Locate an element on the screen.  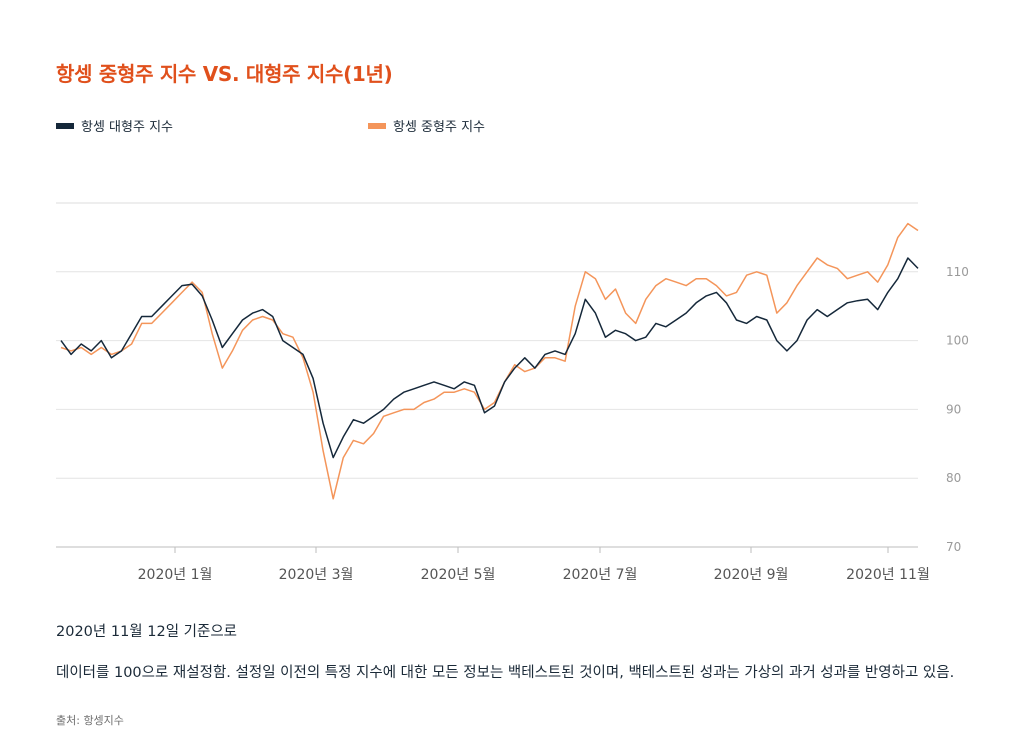
legend-item-mid-cap: 항셍 중형주 지수 is located at coordinates (426, 125).